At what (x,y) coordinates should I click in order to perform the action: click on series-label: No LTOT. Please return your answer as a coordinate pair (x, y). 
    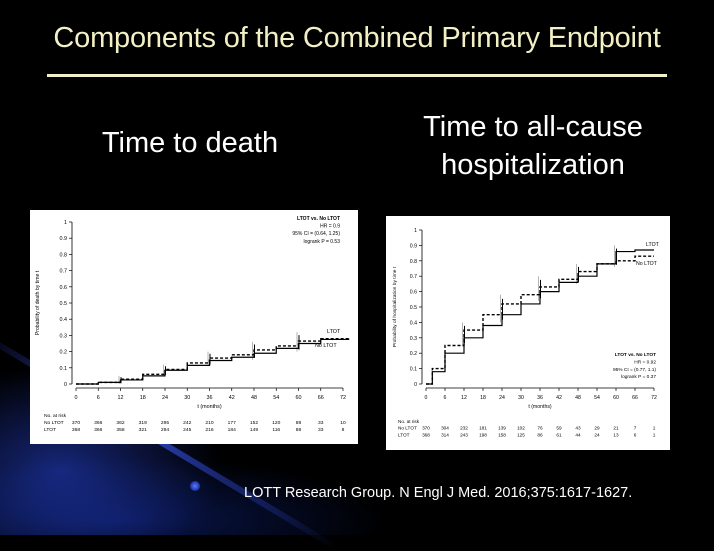
    Looking at the image, I should click on (647, 264).